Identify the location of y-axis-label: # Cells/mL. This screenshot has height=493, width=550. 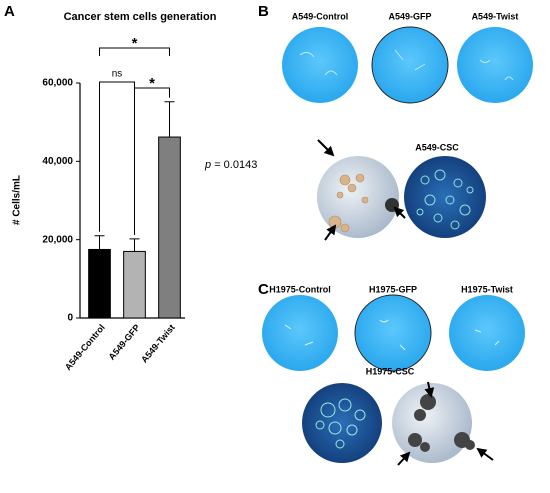
(17, 200).